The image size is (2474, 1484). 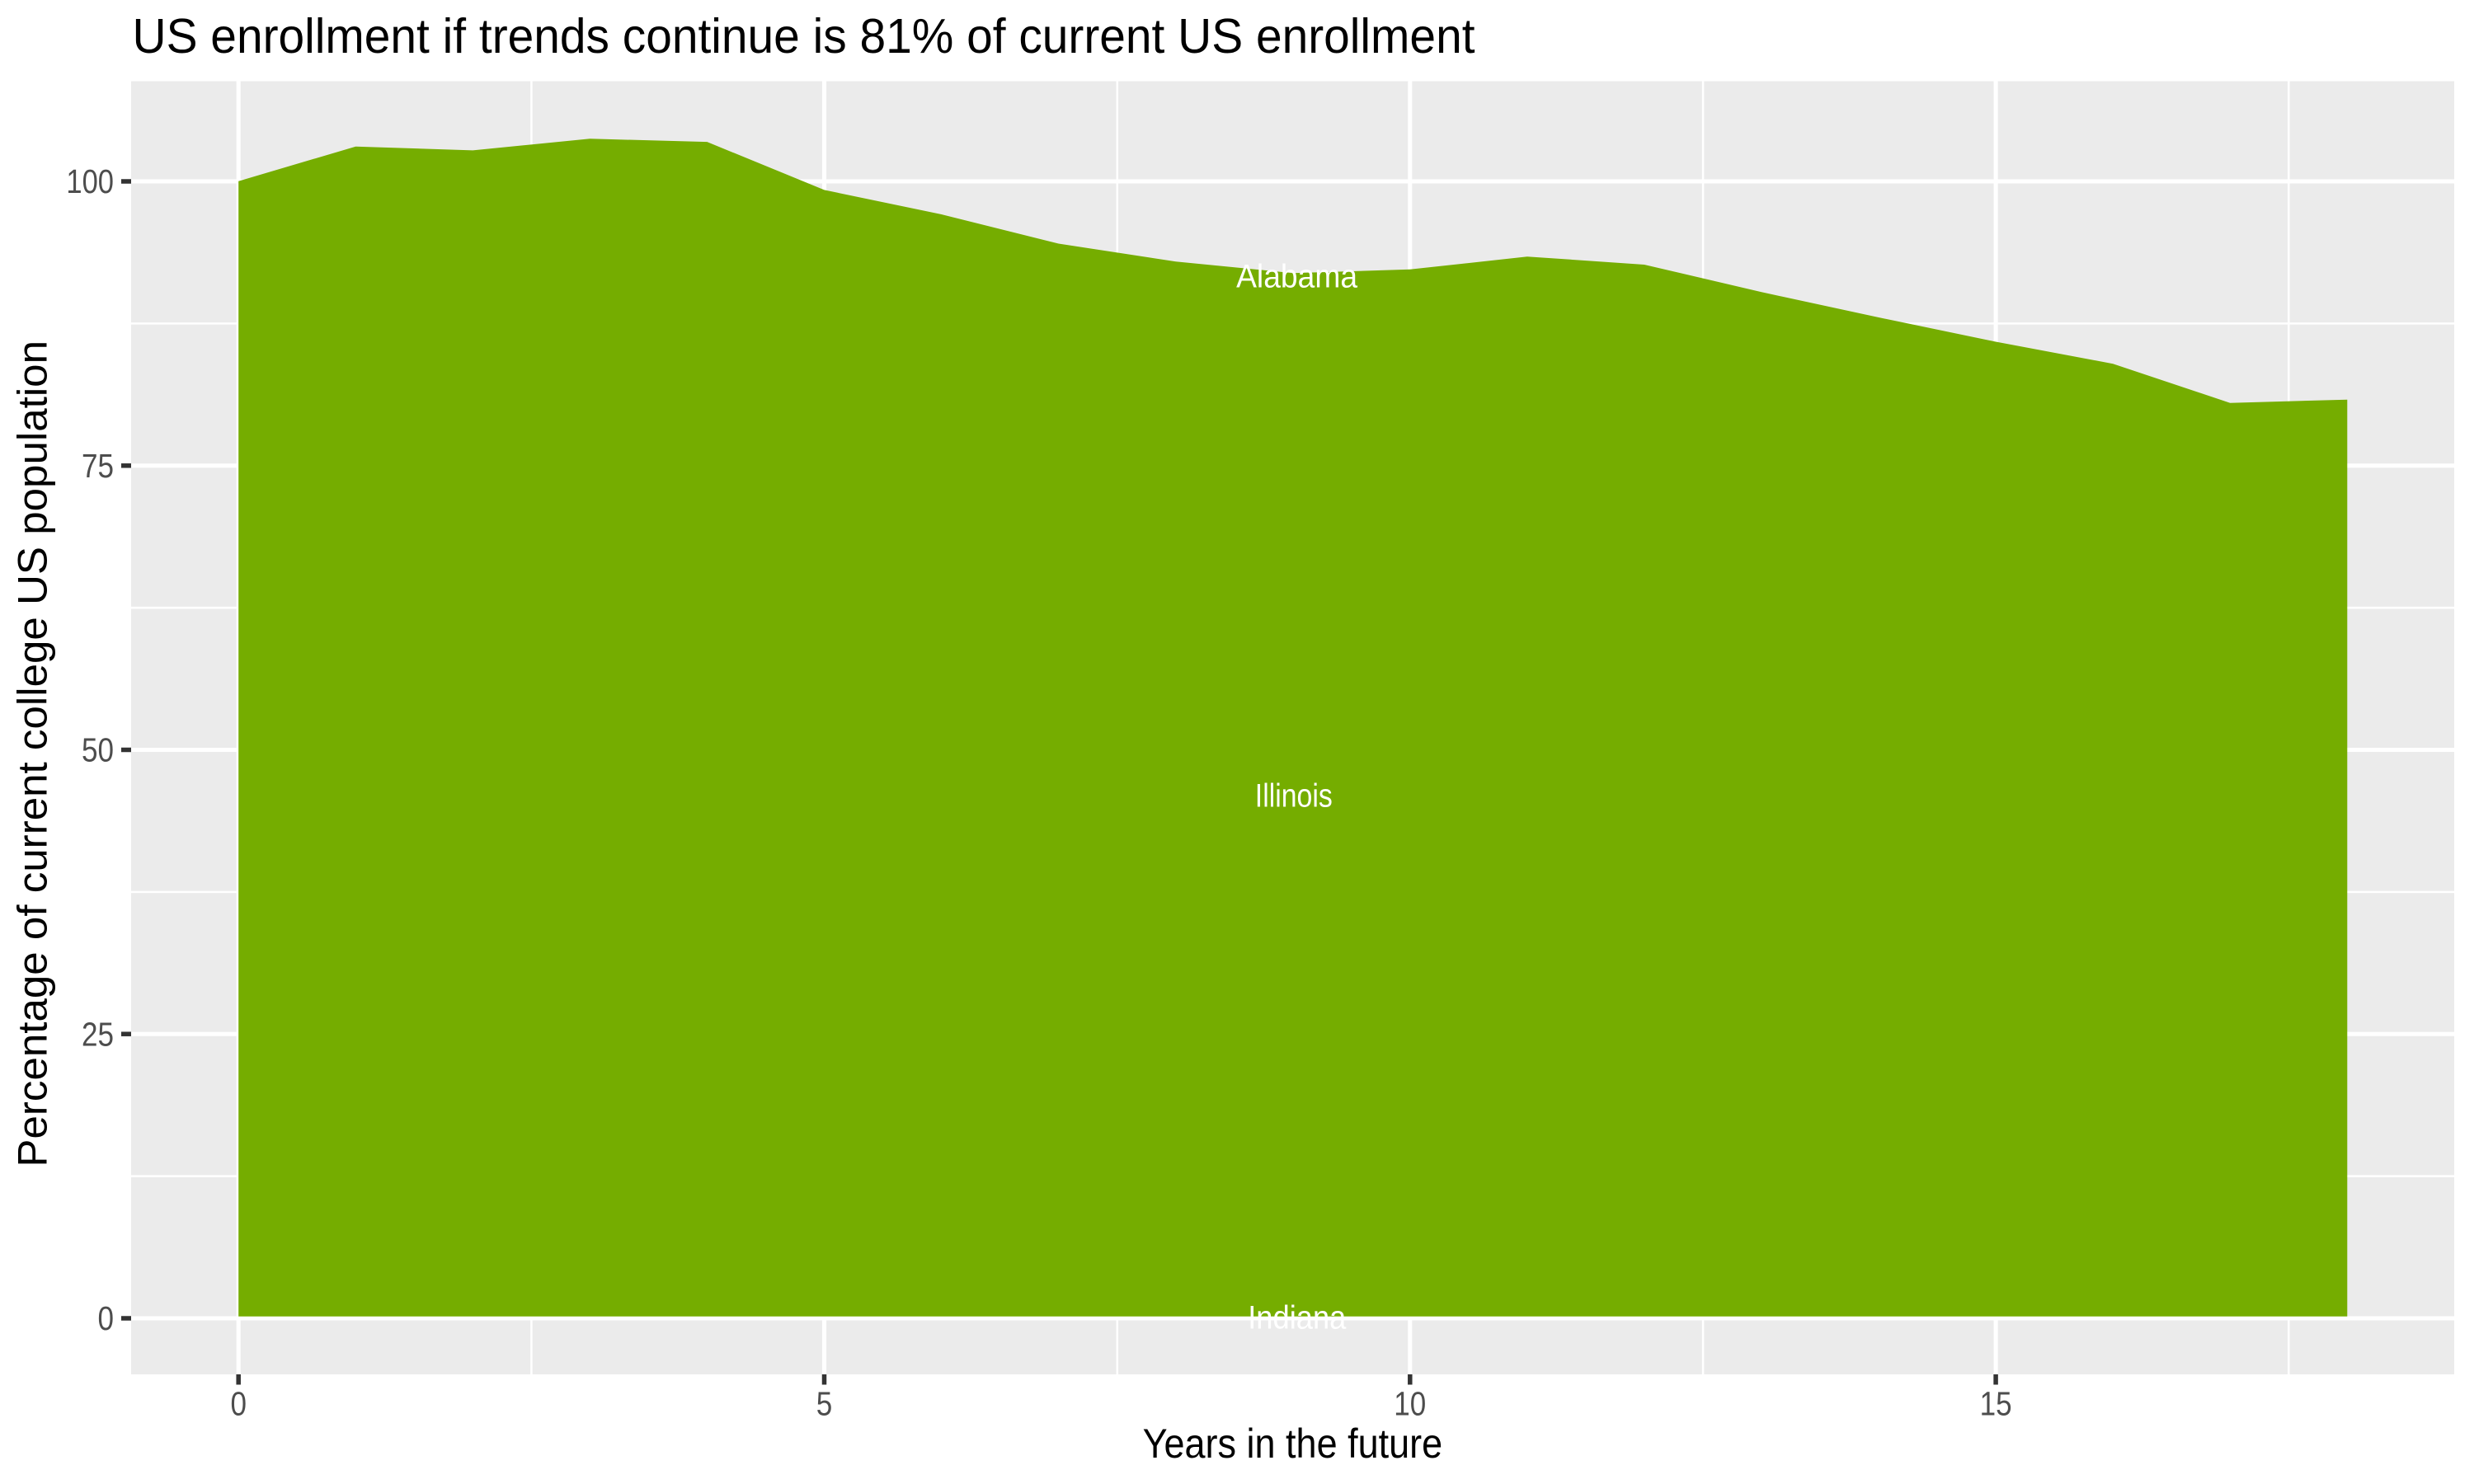 What do you see at coordinates (824, 1403) in the screenshot?
I see `svg-text: 5` at bounding box center [824, 1403].